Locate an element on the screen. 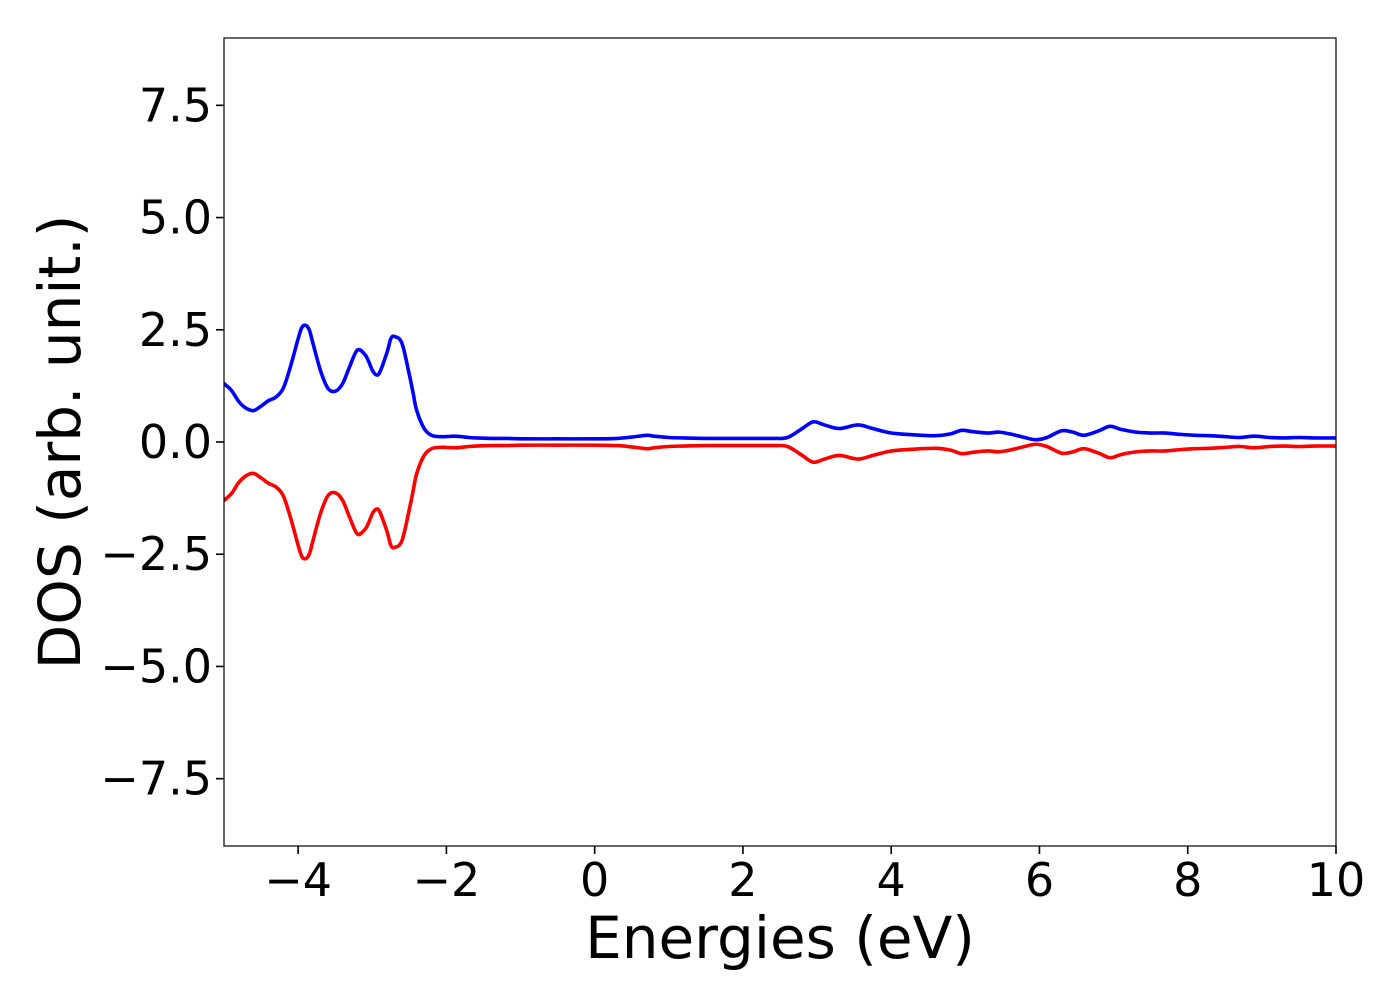  x-tick-label: −4 is located at coordinates (298, 880).